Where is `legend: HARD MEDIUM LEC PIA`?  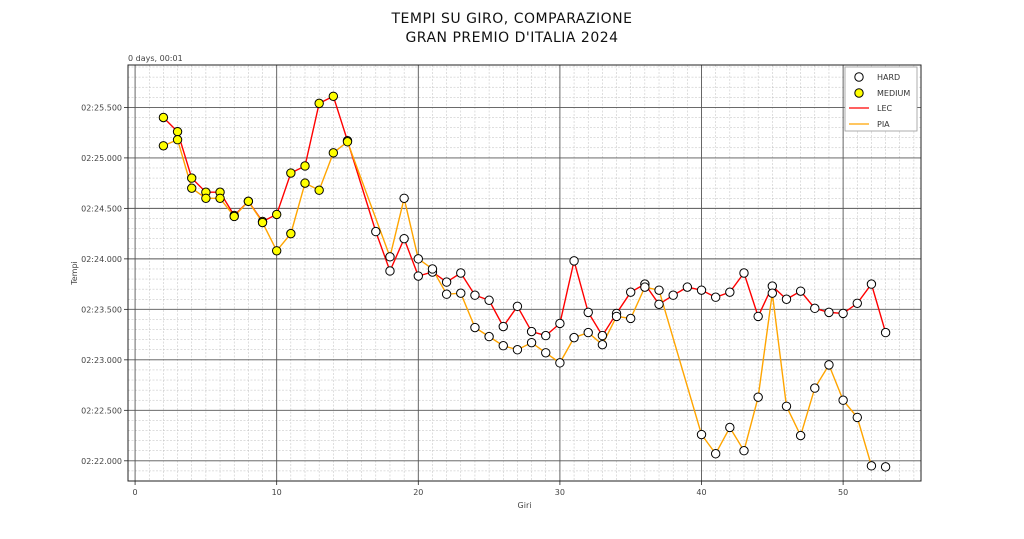
legend: HARD MEDIUM LEC PIA is located at coordinates (881, 99).